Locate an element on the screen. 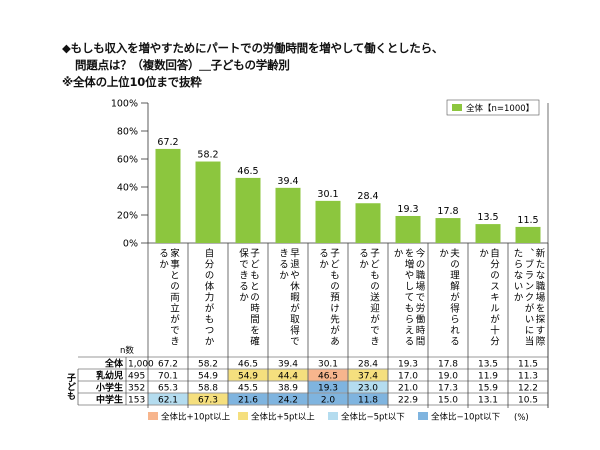 Image resolution: width=600 pixels, height=450 pixels. y-tick-label: 100% is located at coordinates (124, 104).